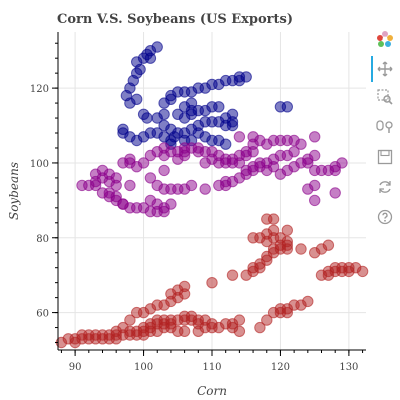 The image size is (400, 400). Describe the element at coordinates (212, 391) in the screenshot. I see `x-axis-label: Corn` at that location.